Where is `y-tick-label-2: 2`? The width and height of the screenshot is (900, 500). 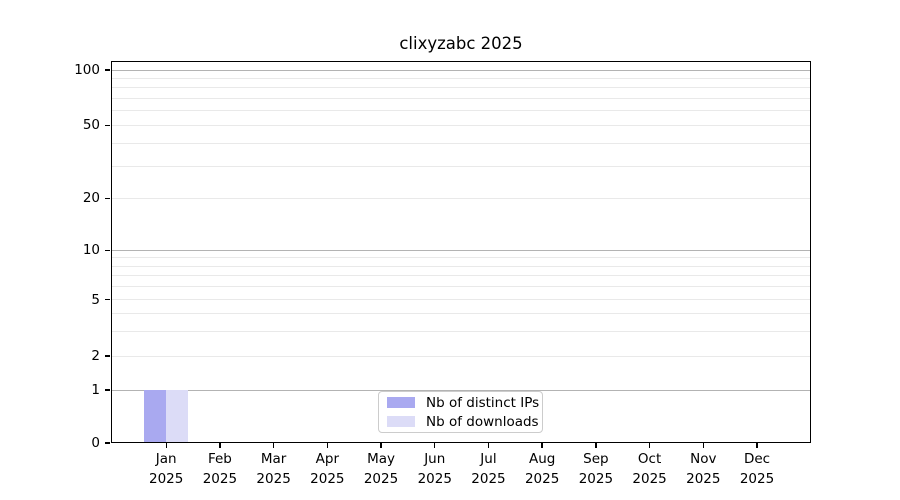 y-tick-label-2: 2 is located at coordinates (95, 356).